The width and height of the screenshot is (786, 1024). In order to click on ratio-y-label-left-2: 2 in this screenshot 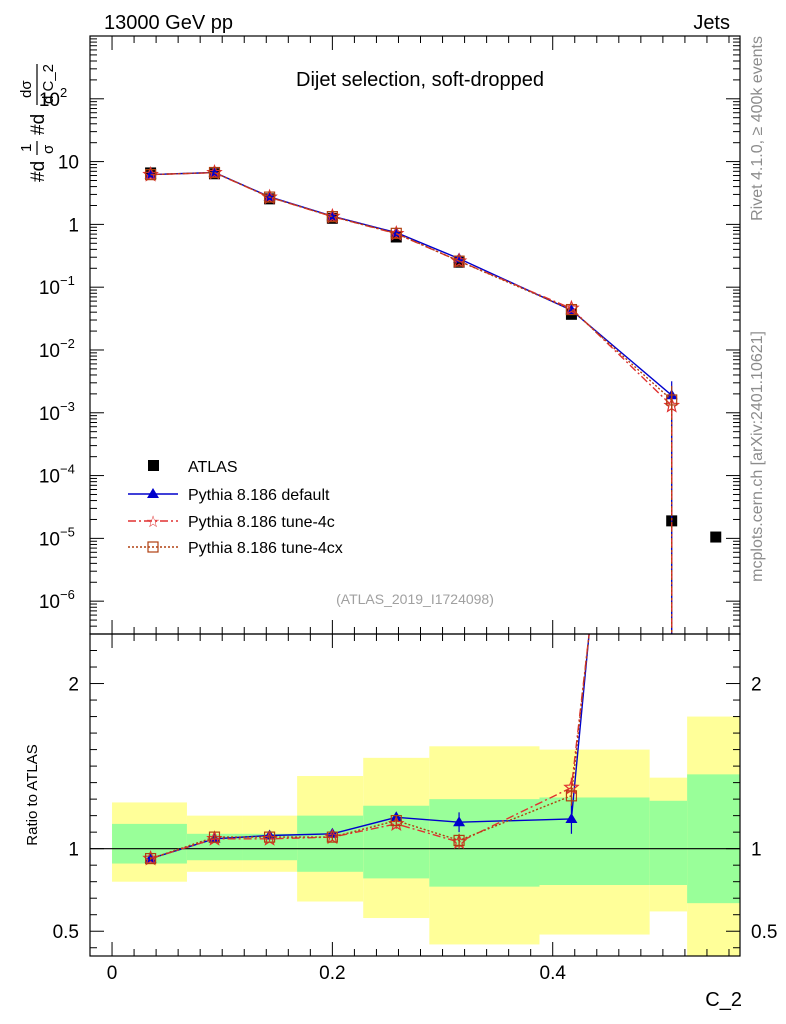, I will do `click(73, 685)`.